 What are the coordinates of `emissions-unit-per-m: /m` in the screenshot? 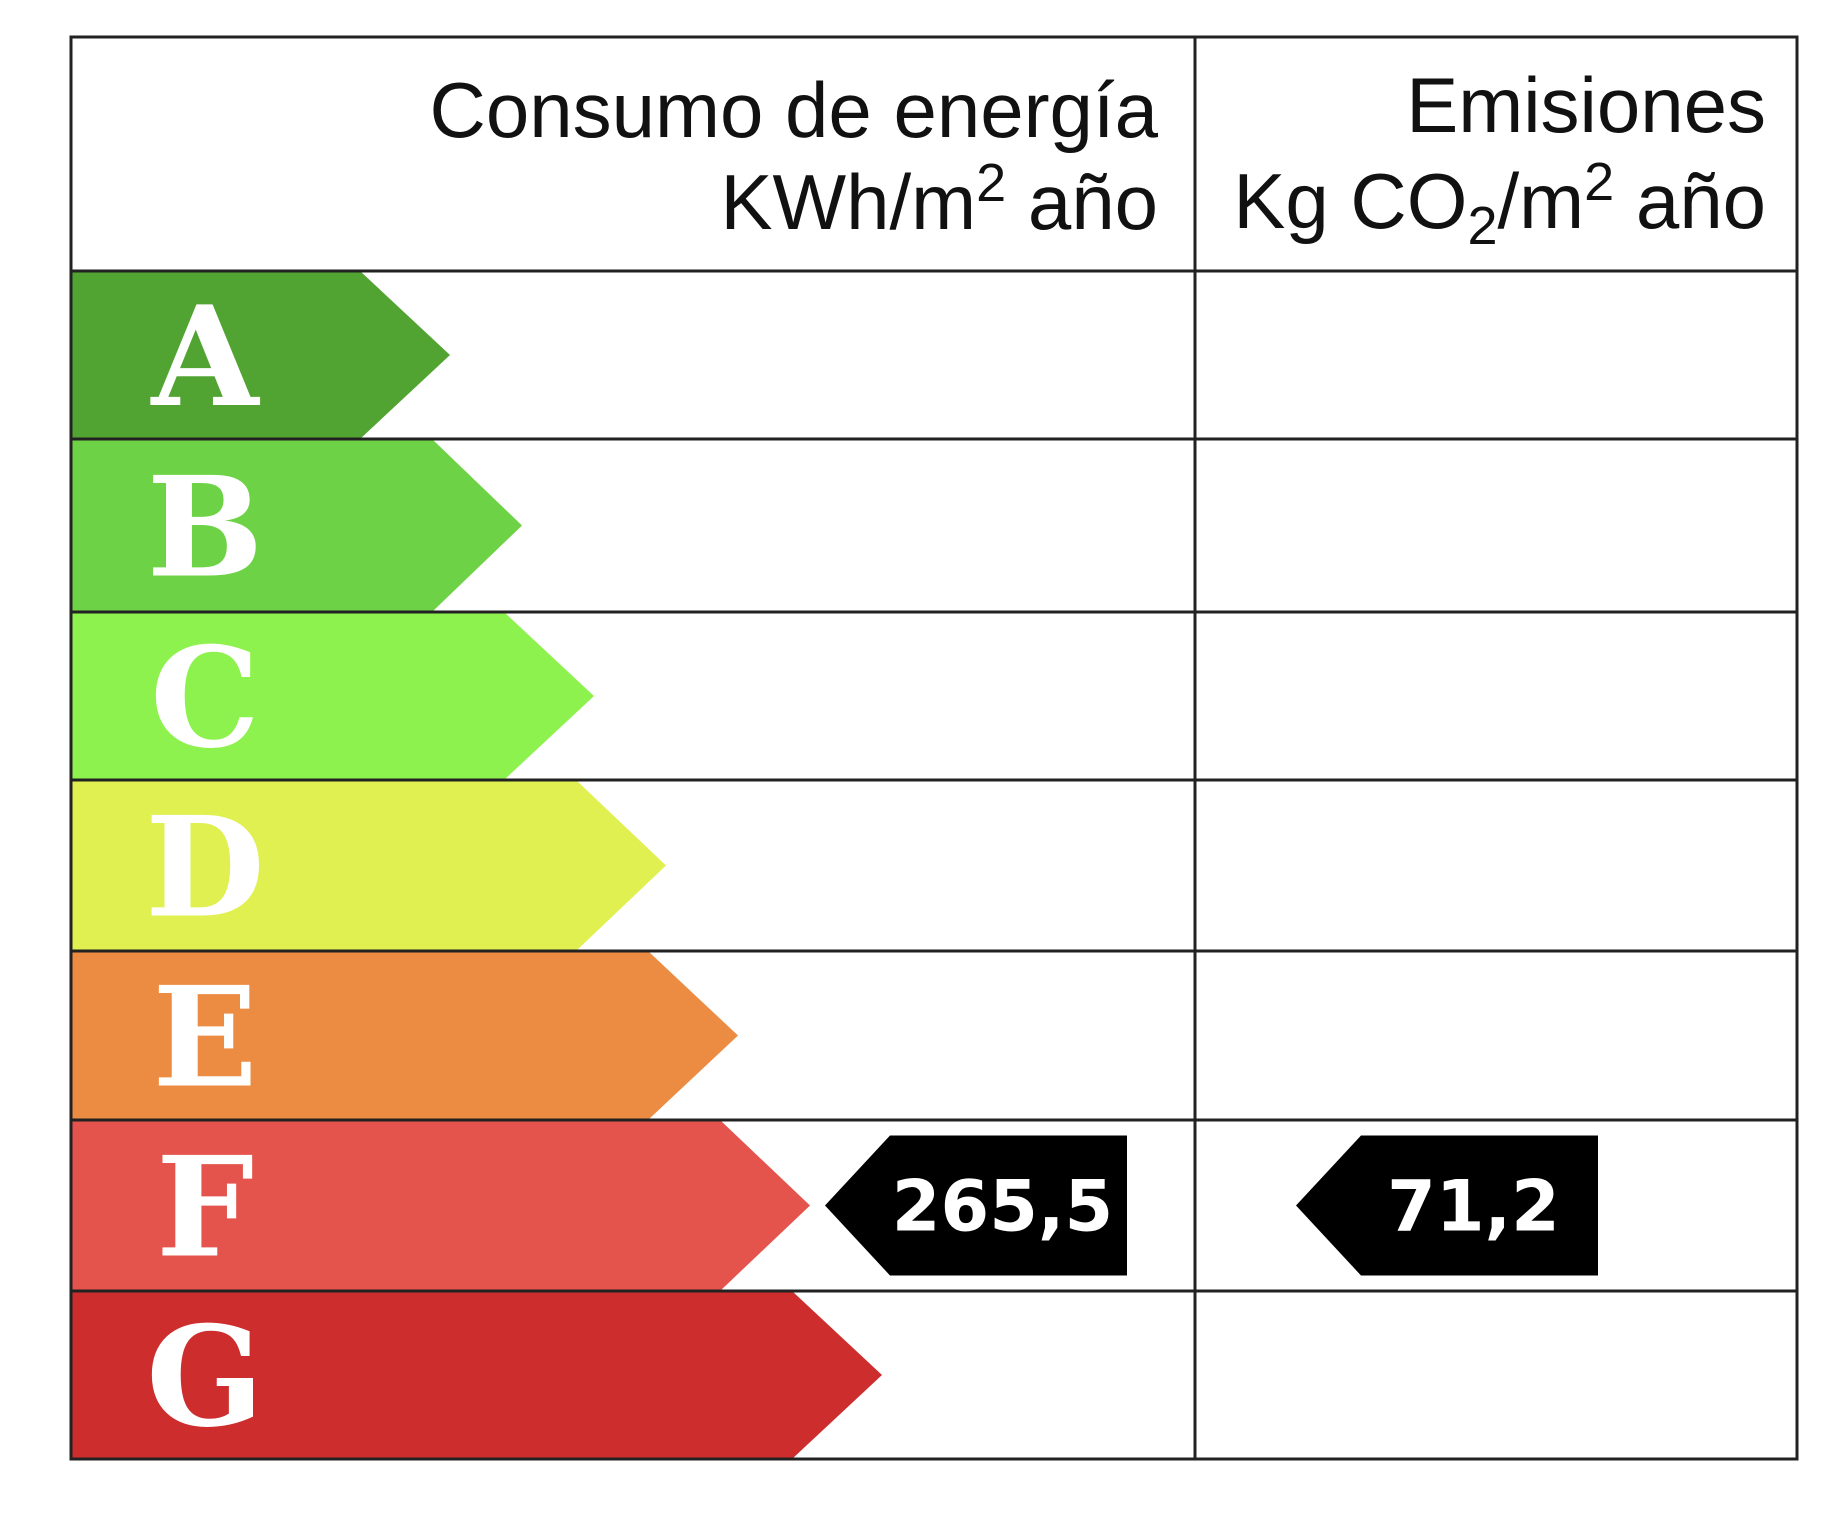 It's located at (1540, 201).